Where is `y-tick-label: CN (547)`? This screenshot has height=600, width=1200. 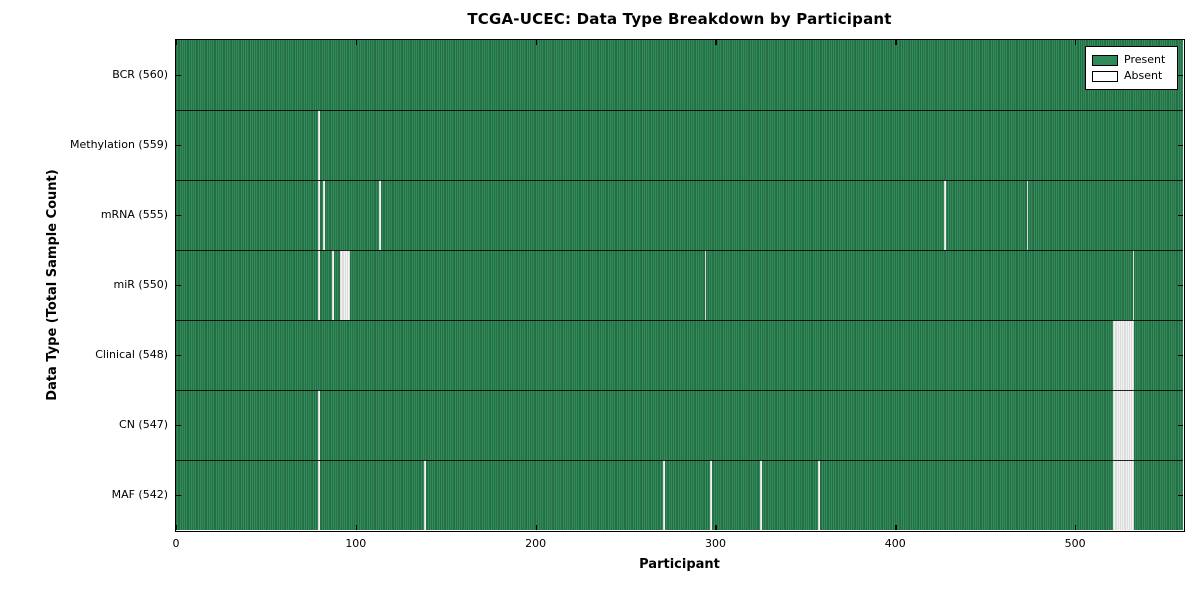 y-tick-label: CN (547) is located at coordinates (143, 424).